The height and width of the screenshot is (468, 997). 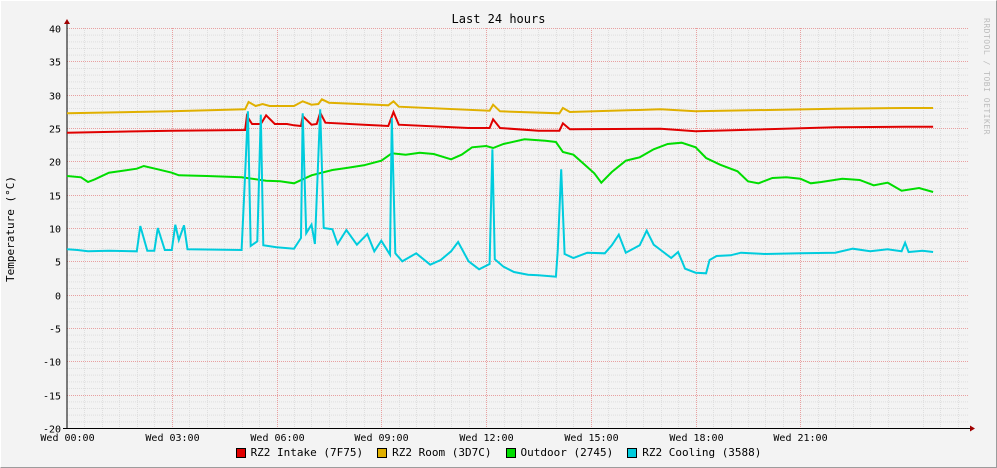 What do you see at coordinates (498, 19) in the screenshot?
I see `chart-title: Last 24 hours` at bounding box center [498, 19].